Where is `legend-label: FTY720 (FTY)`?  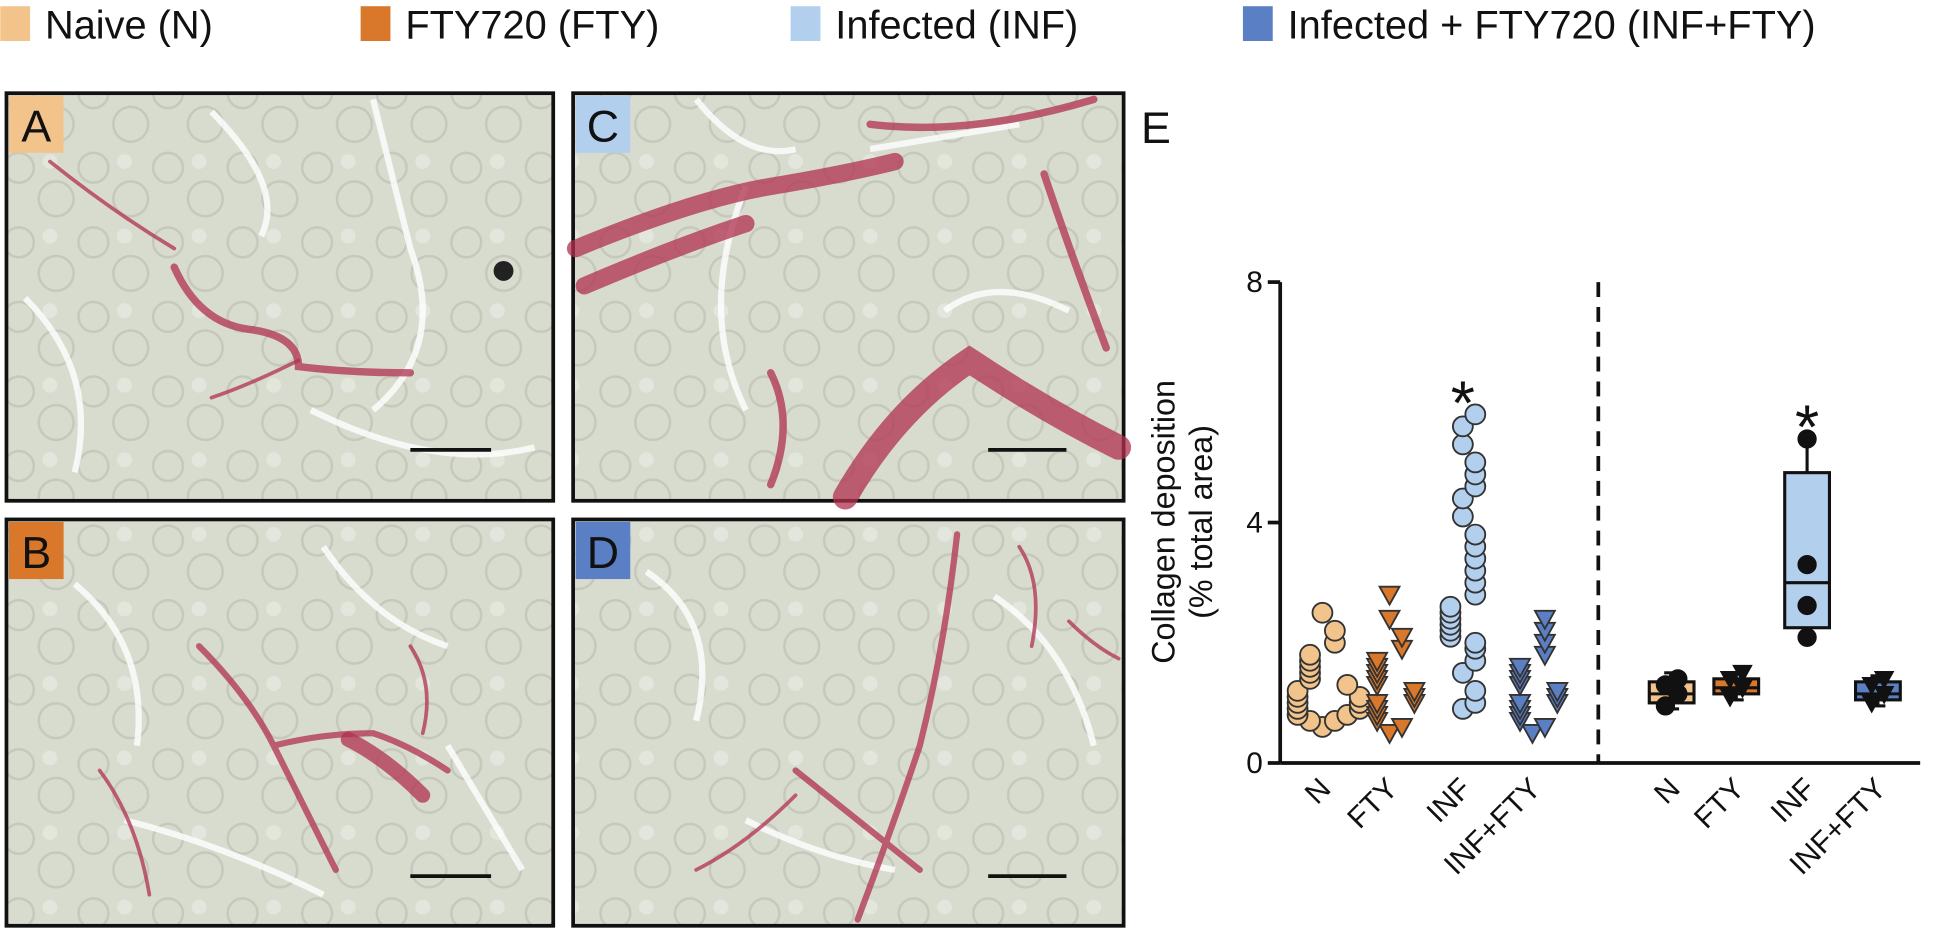 legend-label: FTY720 (FTY) is located at coordinates (532, 26).